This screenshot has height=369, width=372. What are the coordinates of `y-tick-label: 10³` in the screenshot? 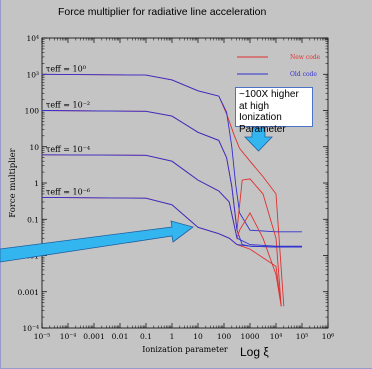 It's located at (32, 74).